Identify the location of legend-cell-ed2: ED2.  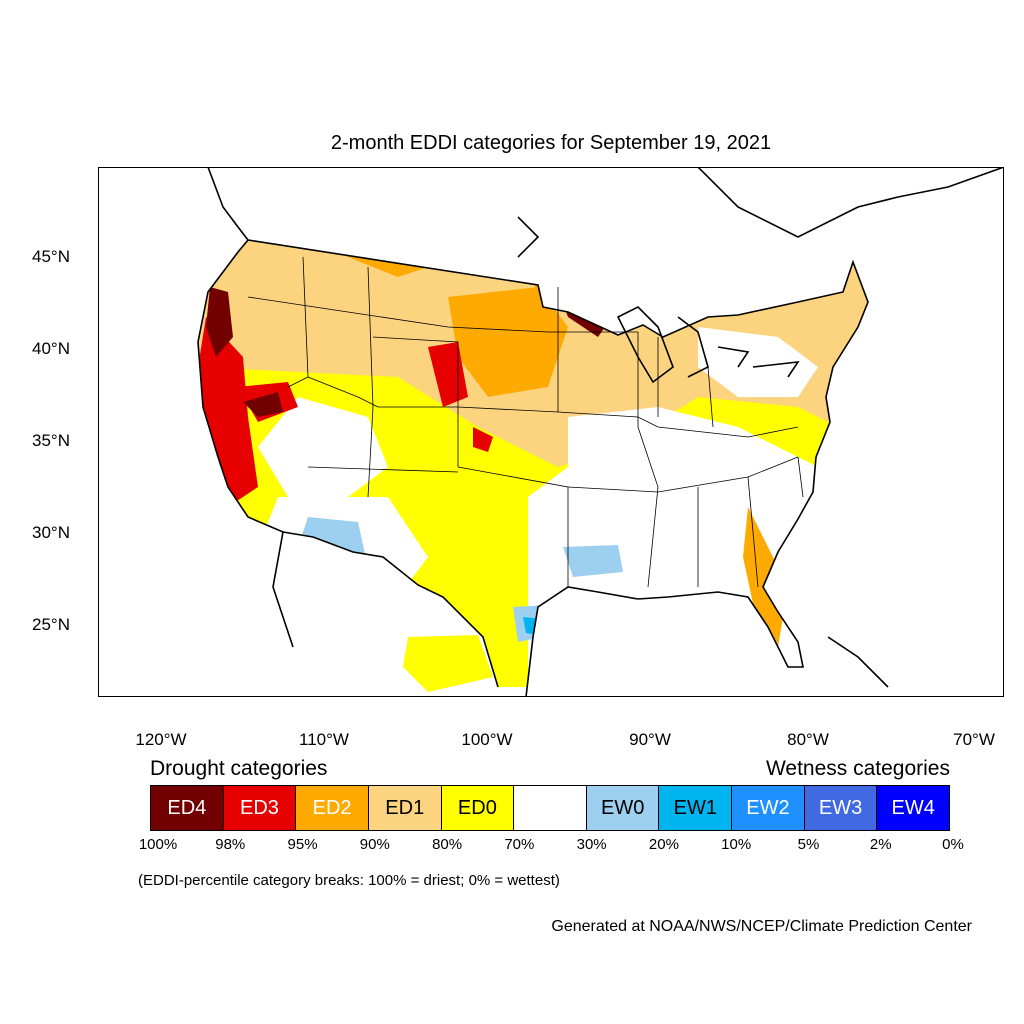
(332, 808).